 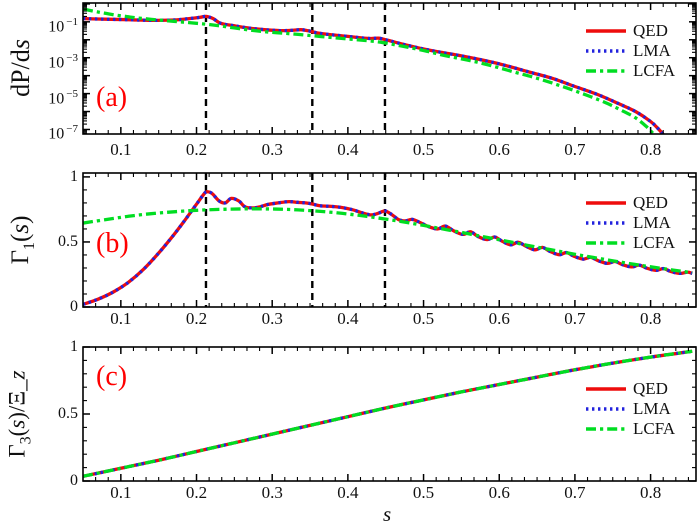 I want to click on lcfa-curve, so click(x=388, y=241).